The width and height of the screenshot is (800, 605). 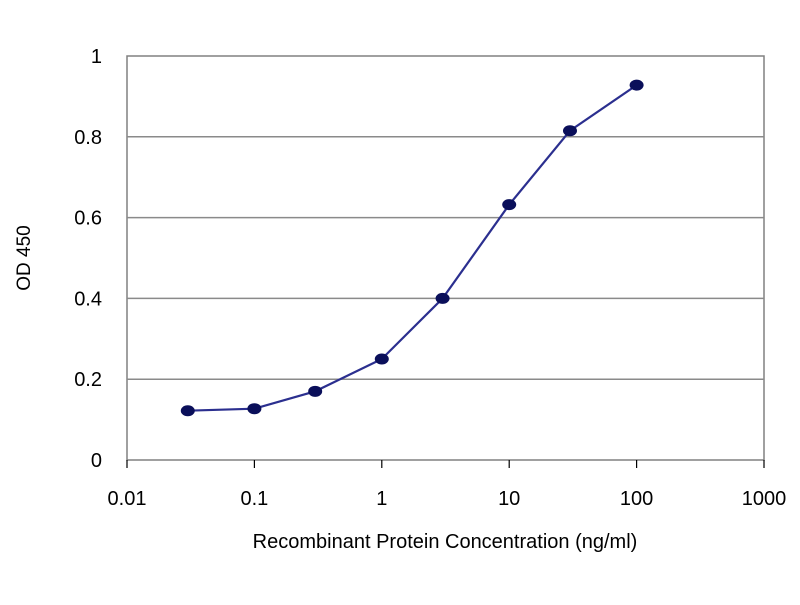 What do you see at coordinates (381, 499) in the screenshot?
I see `x-tick-label: 1` at bounding box center [381, 499].